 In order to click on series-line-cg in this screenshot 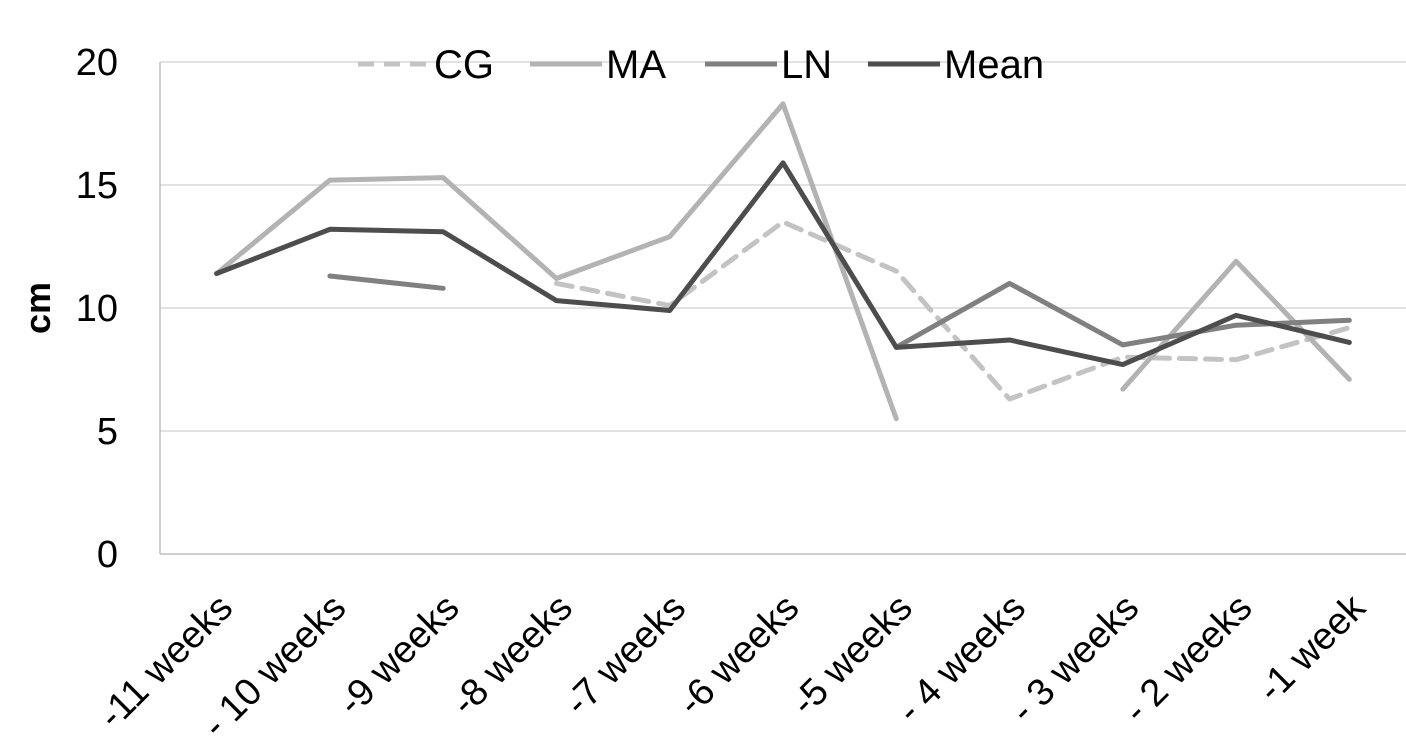, I will do `click(952, 310)`.